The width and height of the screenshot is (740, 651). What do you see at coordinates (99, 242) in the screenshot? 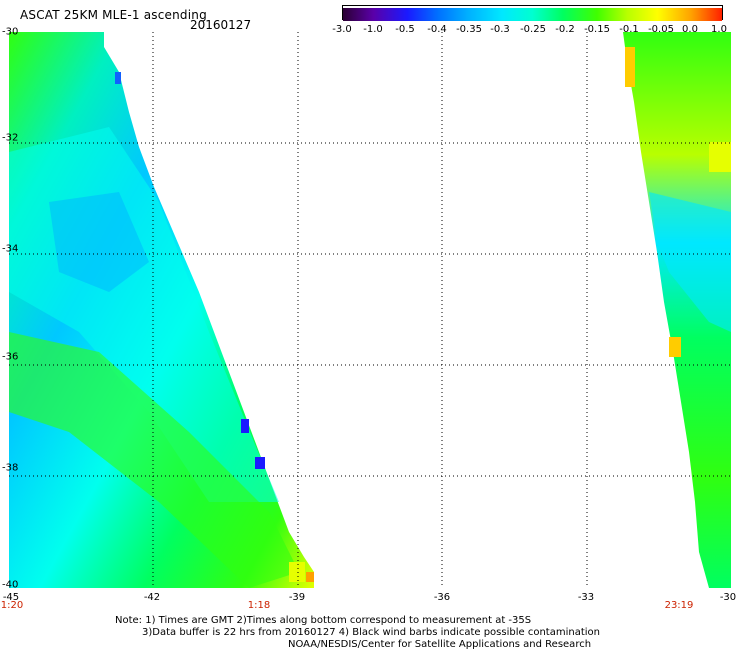
I see `left-swath-blue-patch` at bounding box center [99, 242].